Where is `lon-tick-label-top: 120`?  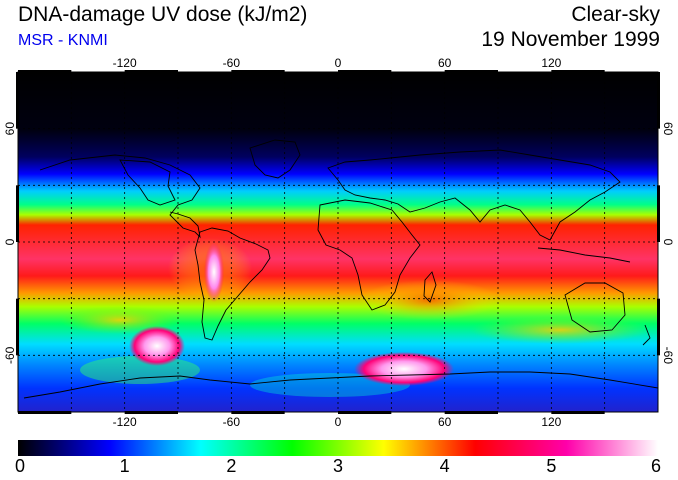
lon-tick-label-top: 120 is located at coordinates (551, 63).